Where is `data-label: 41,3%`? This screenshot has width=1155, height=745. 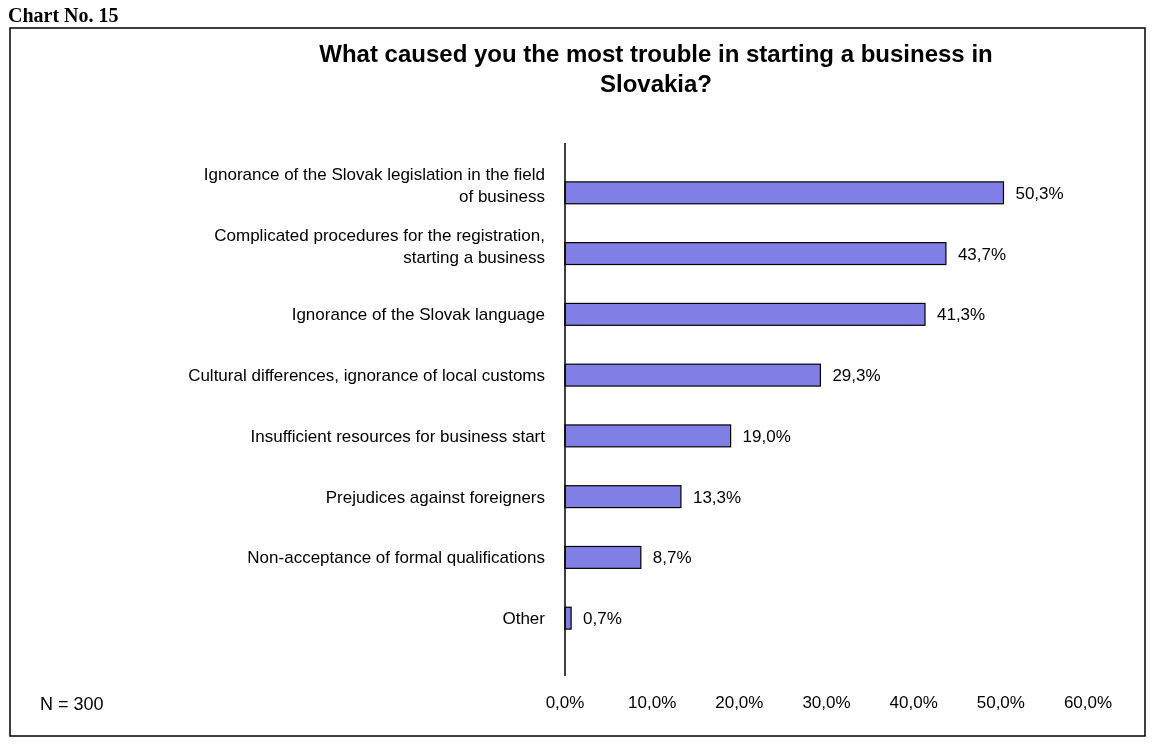 data-label: 41,3% is located at coordinates (961, 315).